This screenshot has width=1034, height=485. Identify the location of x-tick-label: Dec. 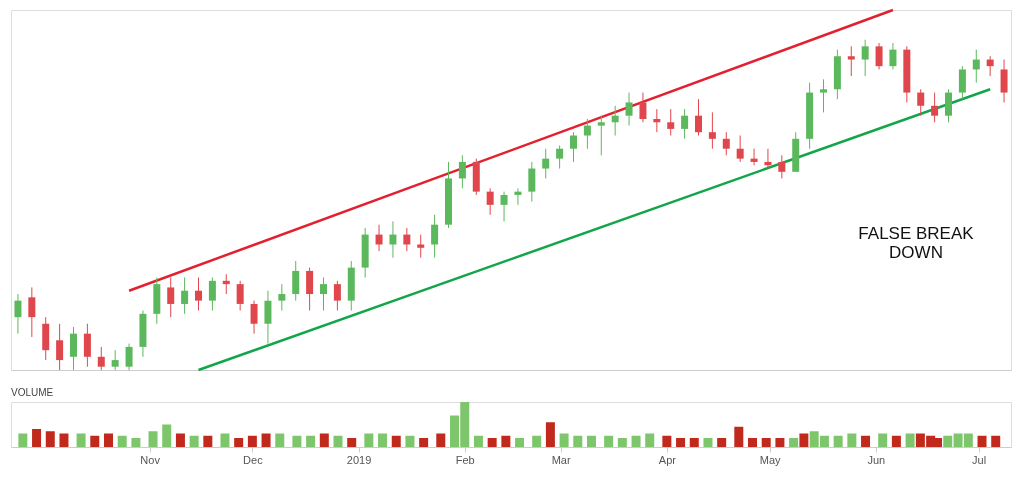
(253, 459).